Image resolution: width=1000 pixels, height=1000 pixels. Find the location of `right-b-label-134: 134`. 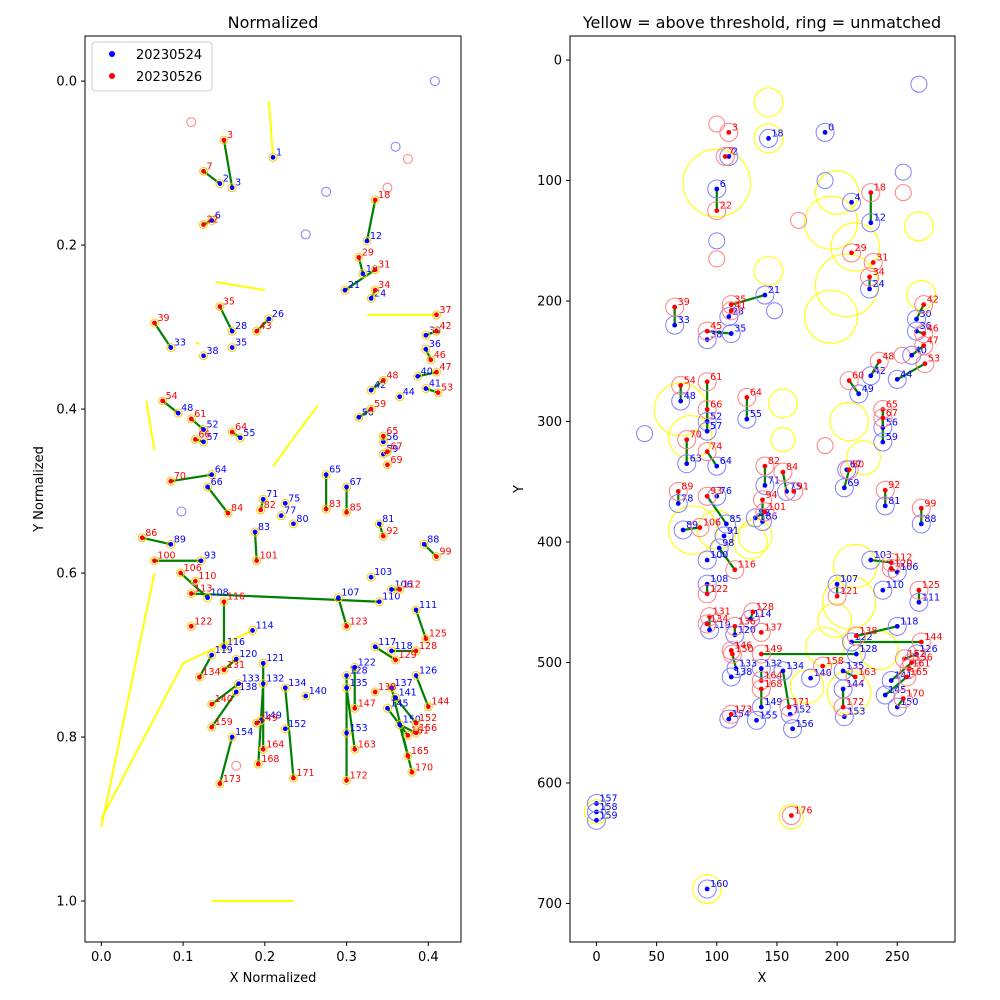

right-b-label-134: 134 is located at coordinates (719, 619).